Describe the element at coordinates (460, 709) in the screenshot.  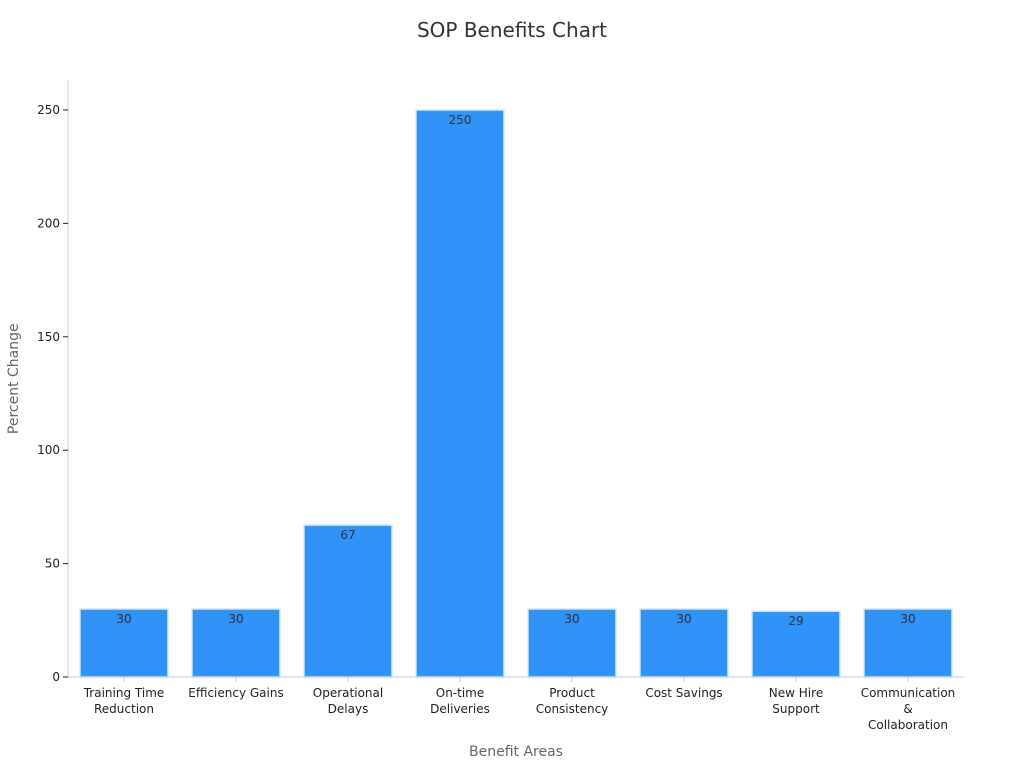
I see `x-tick-label-line: Deliveries` at that location.